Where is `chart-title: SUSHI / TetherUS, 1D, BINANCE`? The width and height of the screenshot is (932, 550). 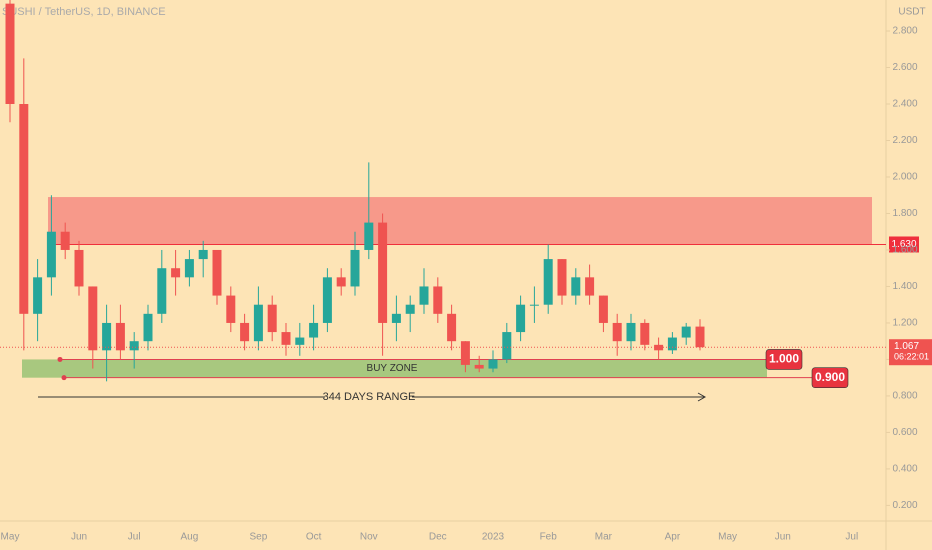
chart-title: SUSHI / TetherUS, 1D, BINANCE is located at coordinates (84, 12).